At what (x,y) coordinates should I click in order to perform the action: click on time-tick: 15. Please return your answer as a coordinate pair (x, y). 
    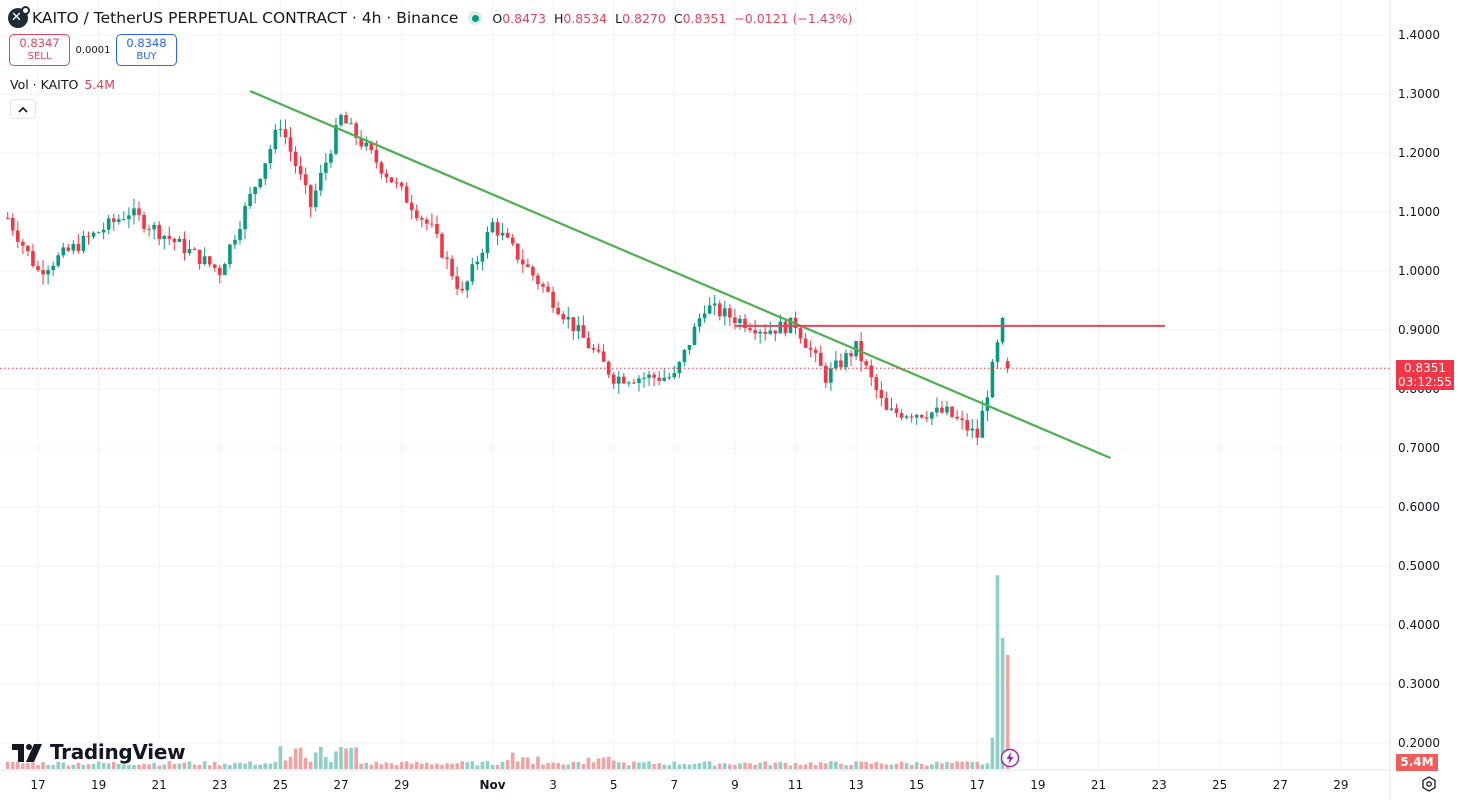
    Looking at the image, I should click on (917, 785).